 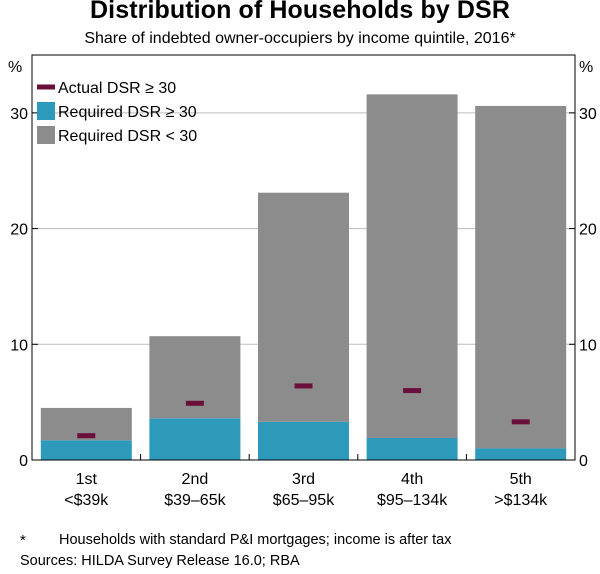 What do you see at coordinates (19, 114) in the screenshot?
I see `y-tick-label-left: 30` at bounding box center [19, 114].